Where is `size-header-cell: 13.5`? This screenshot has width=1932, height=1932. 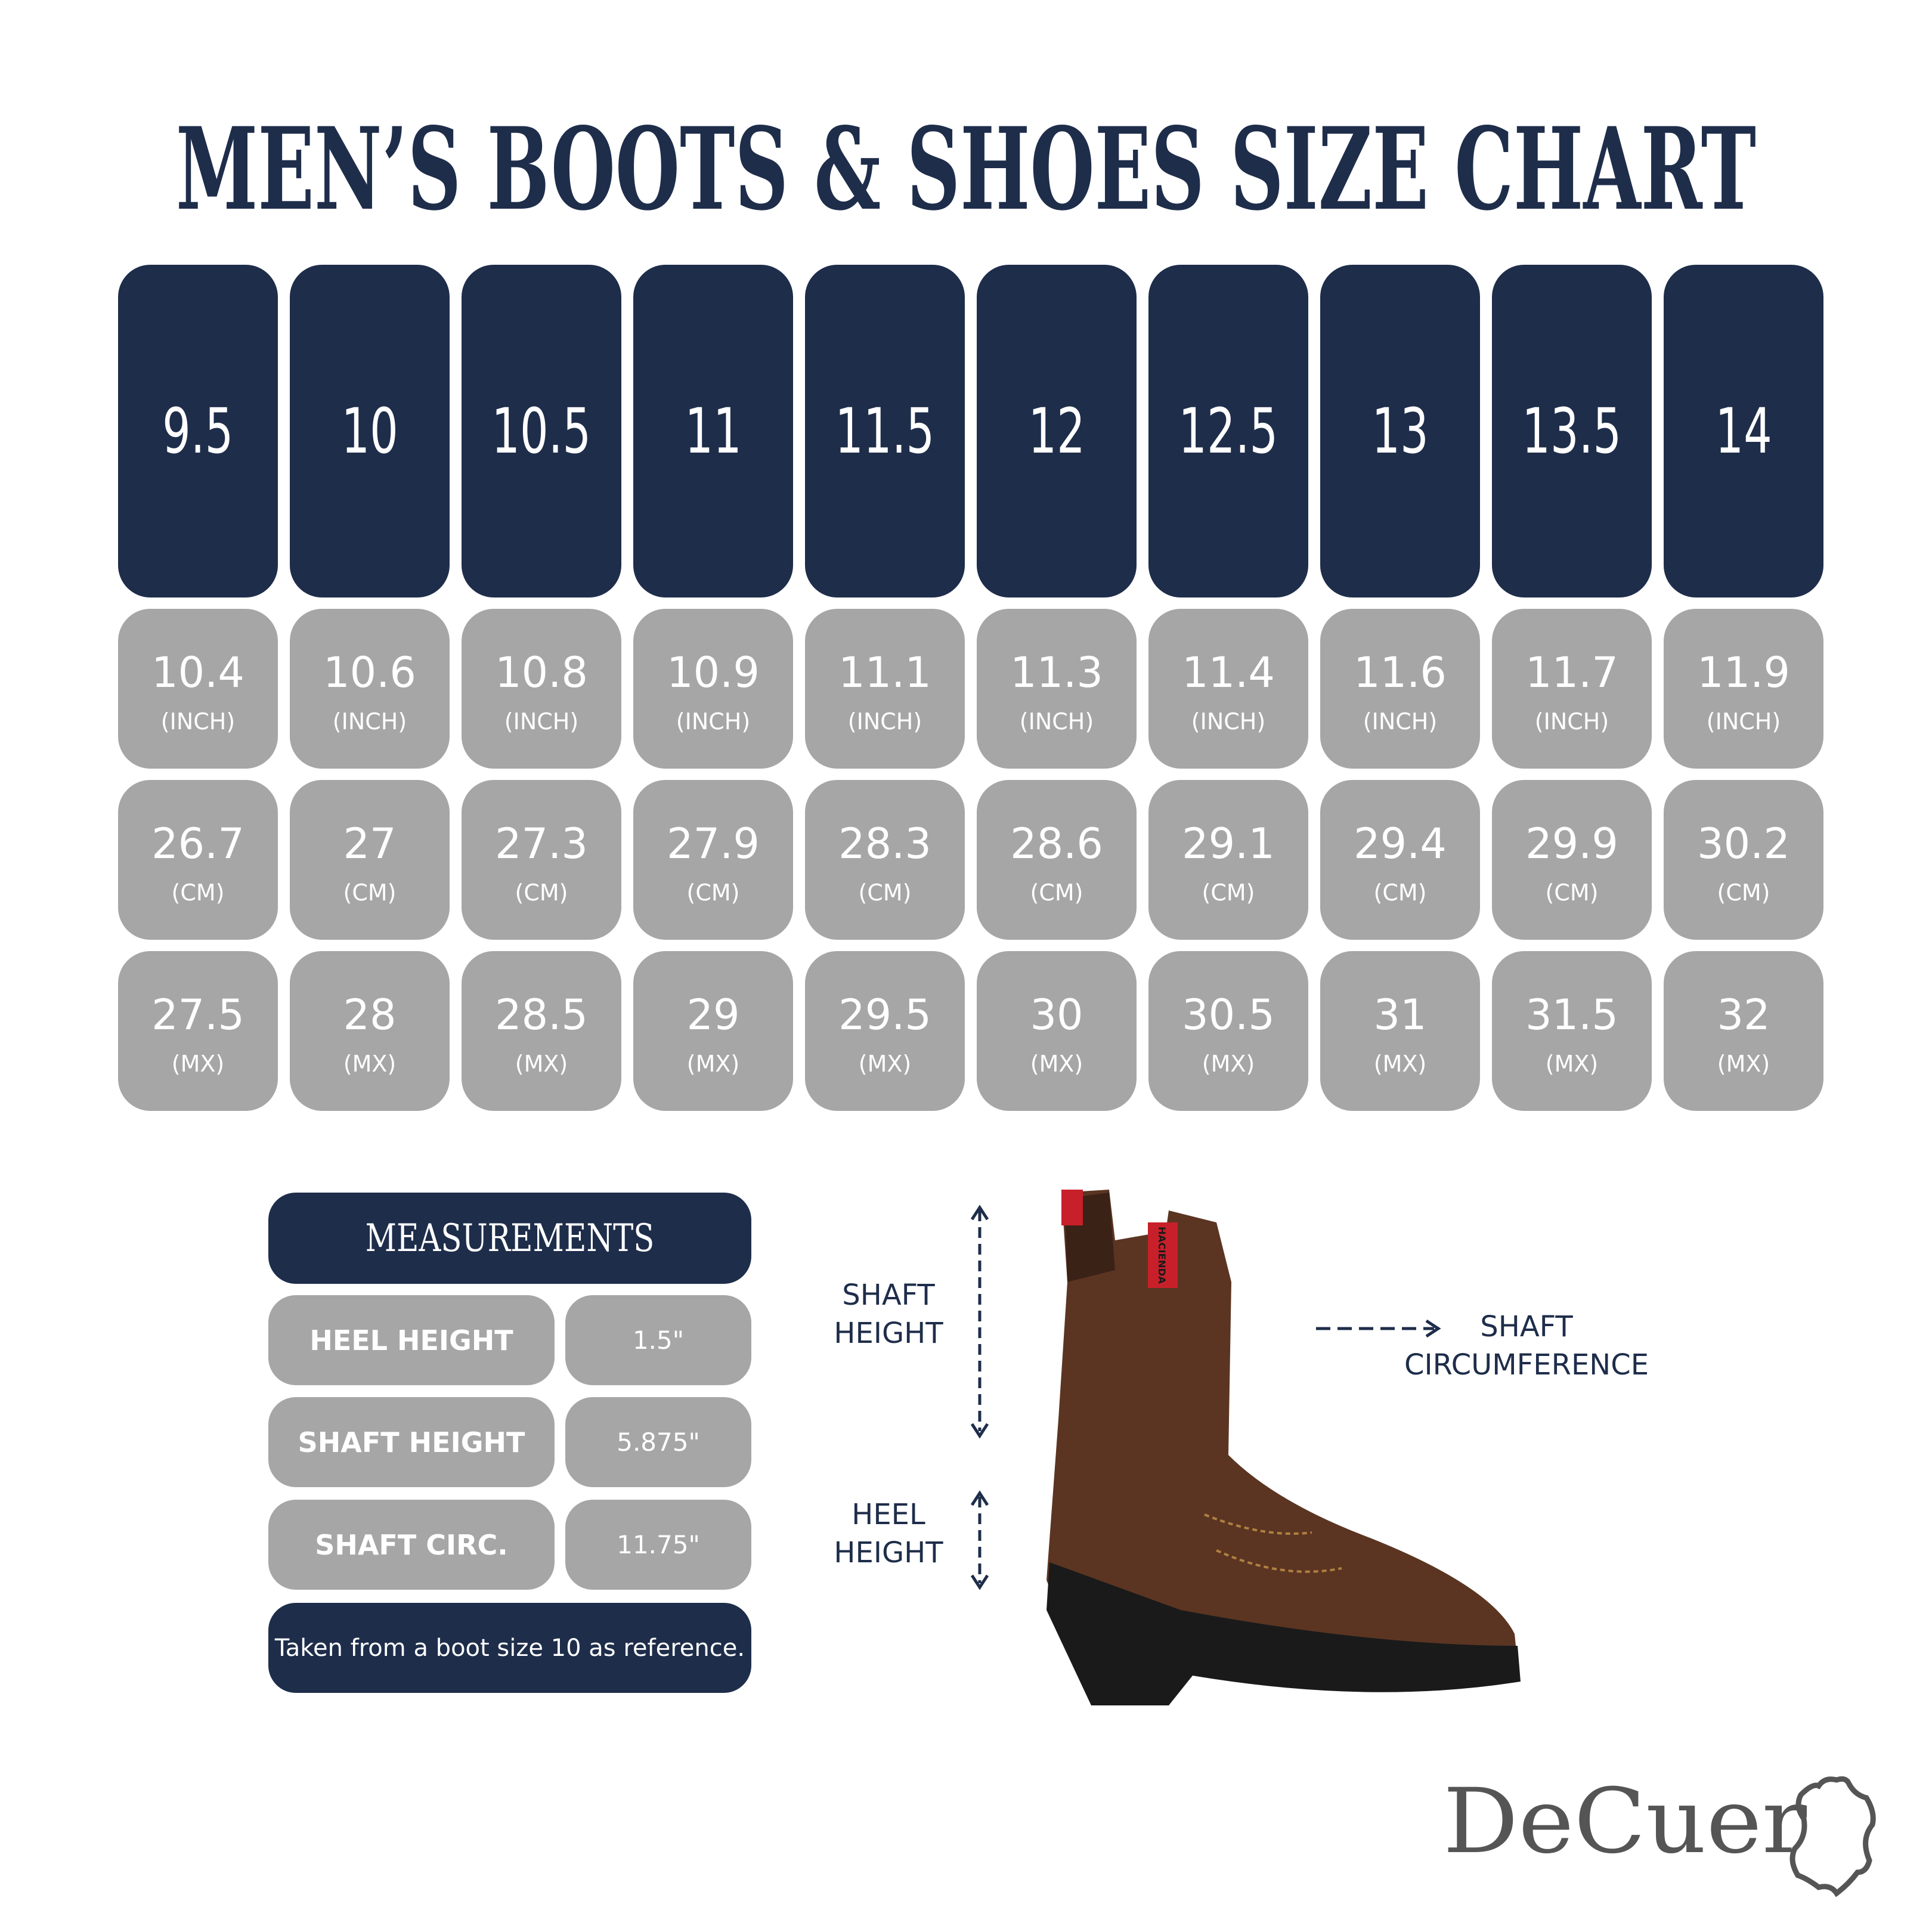
size-header-cell: 13.5 is located at coordinates (1572, 431).